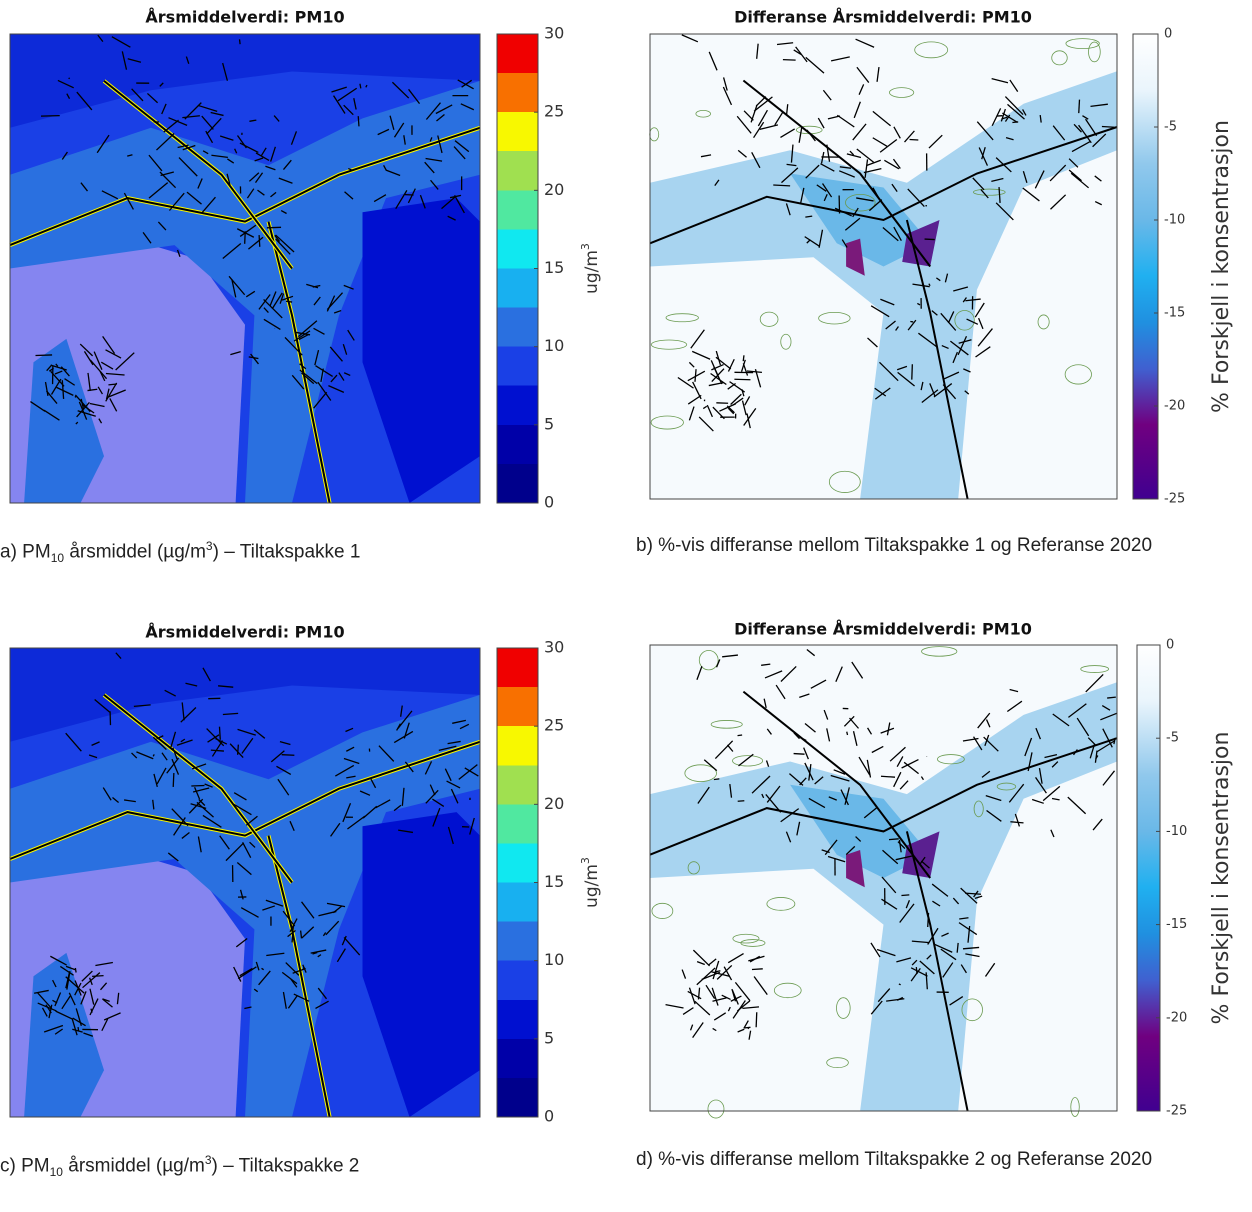 The width and height of the screenshot is (1252, 1212). I want to click on caption-part: 3, so click(208, 1160).